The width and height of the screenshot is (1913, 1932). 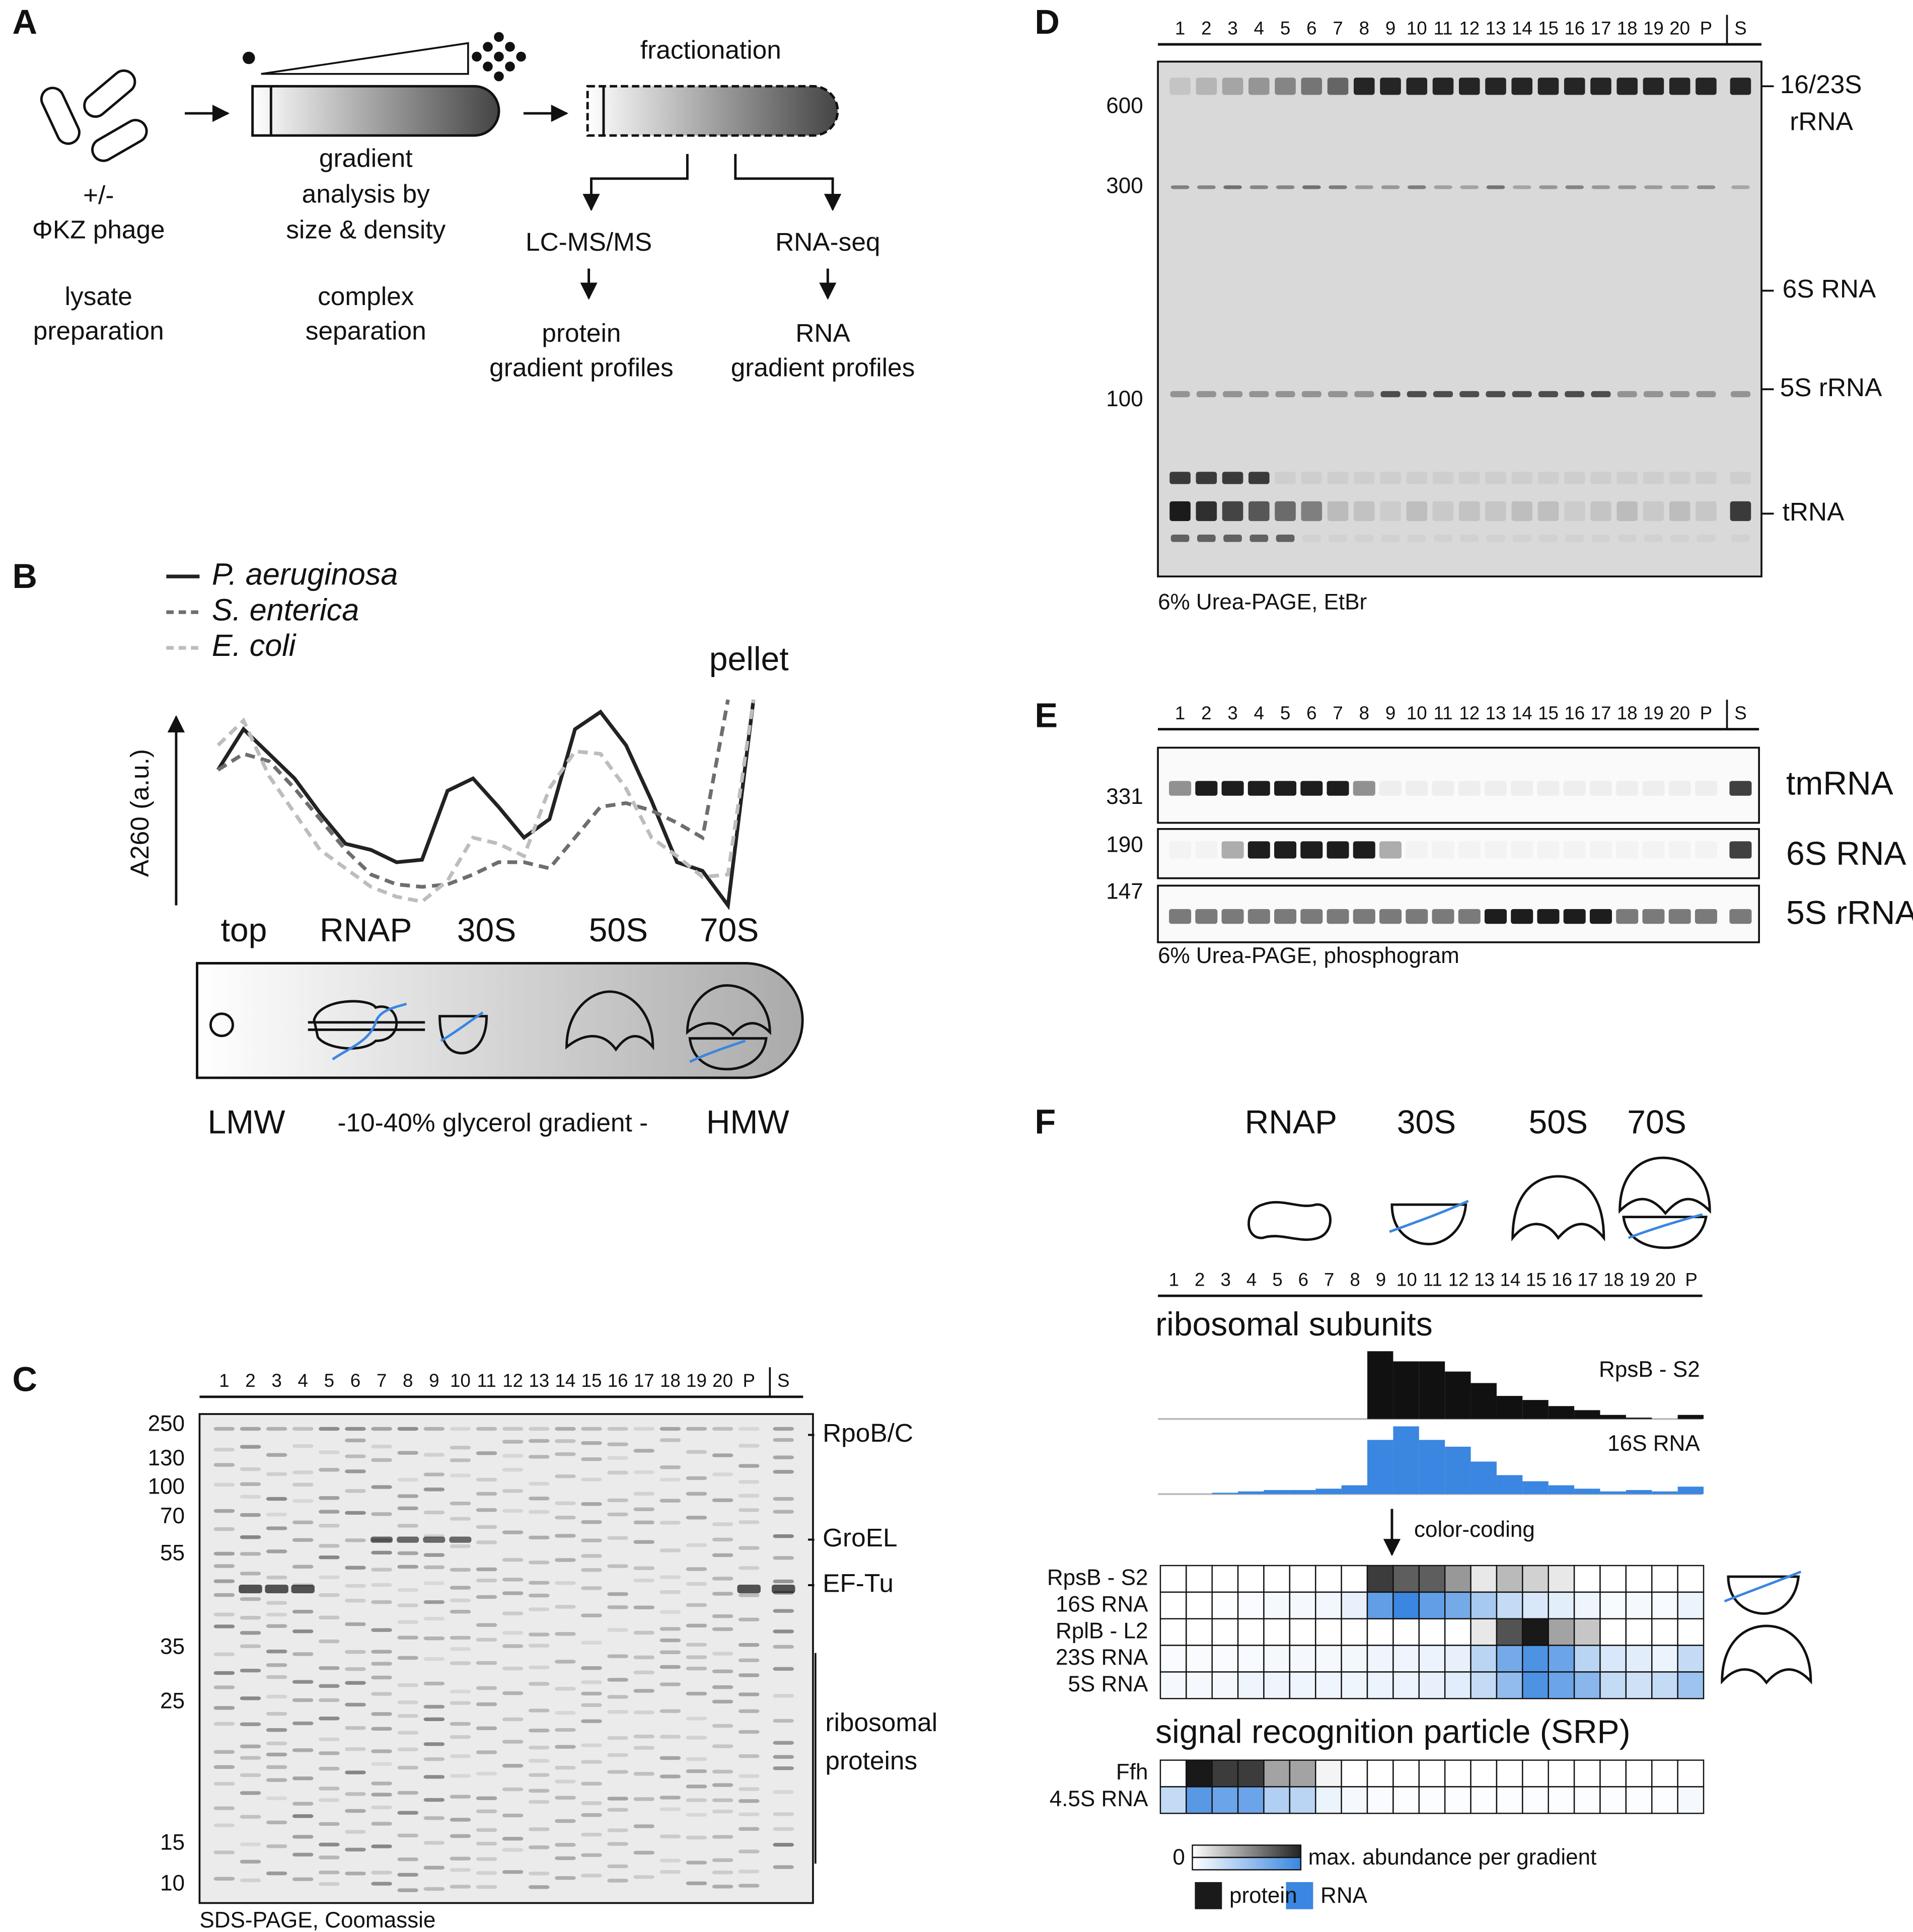 What do you see at coordinates (1849, 912) in the screenshot?
I see `band-label: 5S rRNA` at bounding box center [1849, 912].